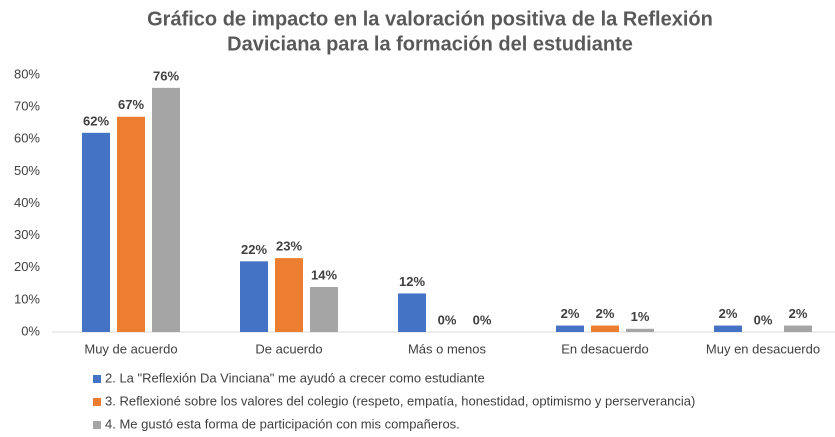 The width and height of the screenshot is (835, 437). What do you see at coordinates (130, 348) in the screenshot?
I see `x-tick-label: Muy de acuerdo` at bounding box center [130, 348].